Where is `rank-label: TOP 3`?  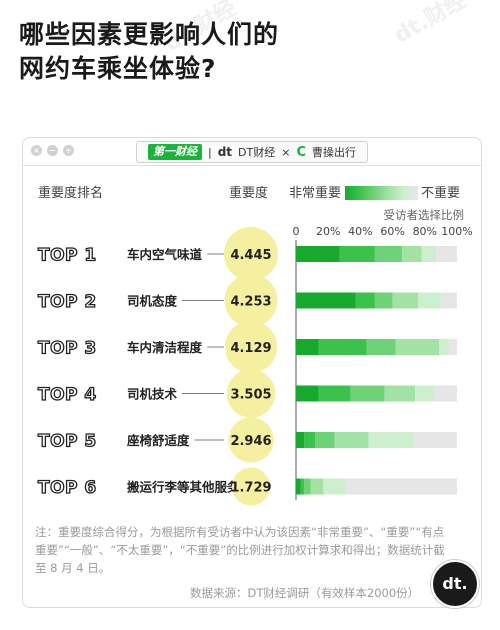 rank-label: TOP 3 is located at coordinates (67, 349).